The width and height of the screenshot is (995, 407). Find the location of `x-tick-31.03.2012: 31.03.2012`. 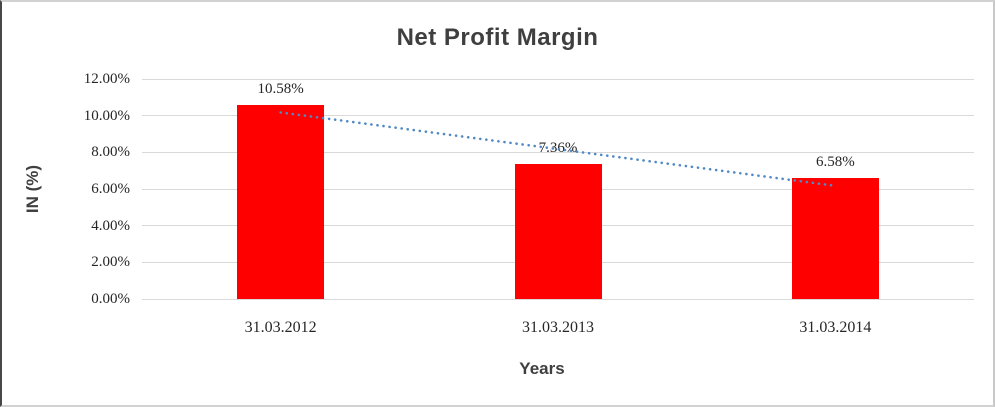

x-tick-31.03.2012: 31.03.2012 is located at coordinates (280, 327).